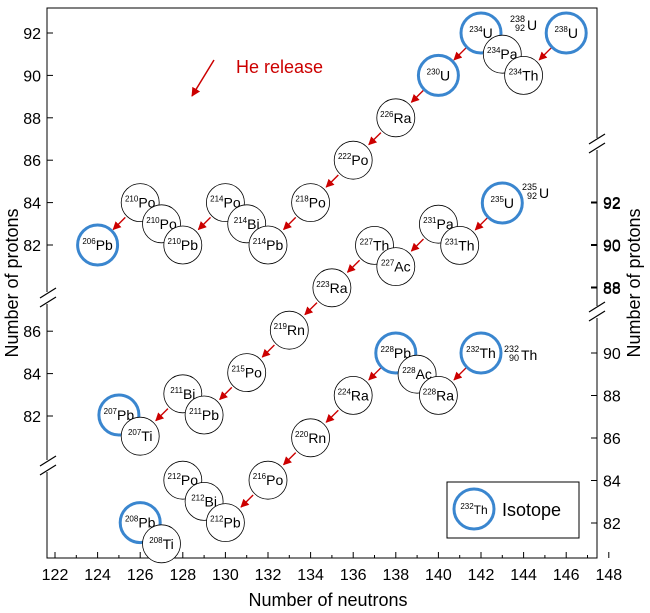 Image resolution: width=650 pixels, height=613 pixels. What do you see at coordinates (156, 540) in the screenshot?
I see `nuclide-mass: 208` at bounding box center [156, 540].